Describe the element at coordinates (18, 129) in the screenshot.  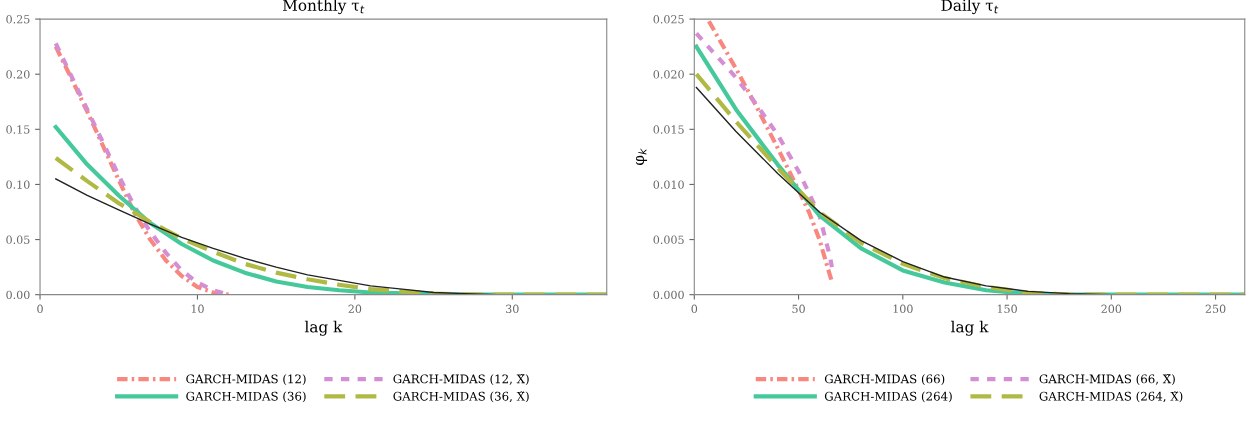
I see `y-tick-label: 0.15` at that location.